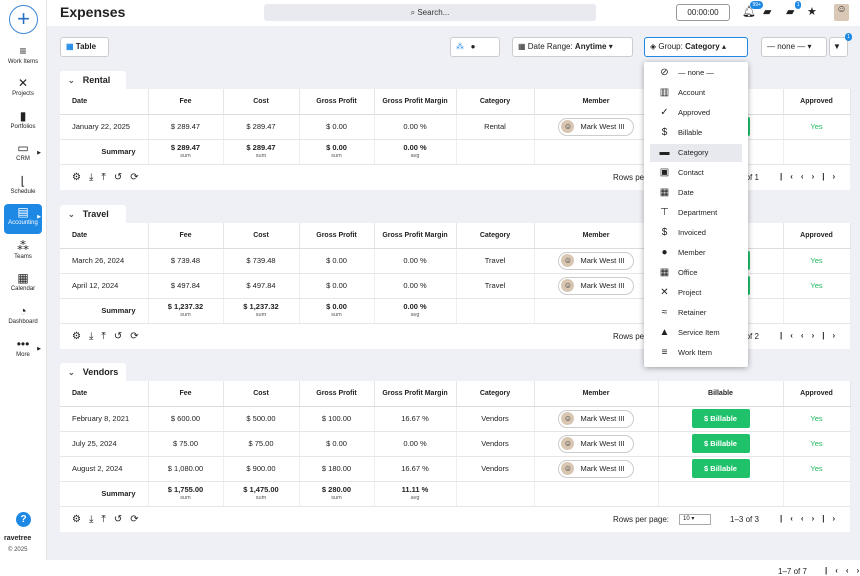  Describe the element at coordinates (696, 273) in the screenshot. I see `menu-item-office: ▦ Office` at that location.